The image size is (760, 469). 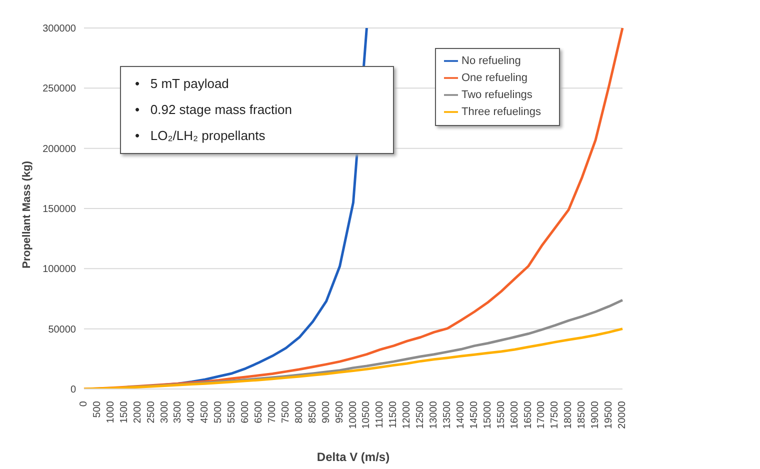 What do you see at coordinates (542, 414) in the screenshot?
I see `x-tick-label: 17000` at bounding box center [542, 414].